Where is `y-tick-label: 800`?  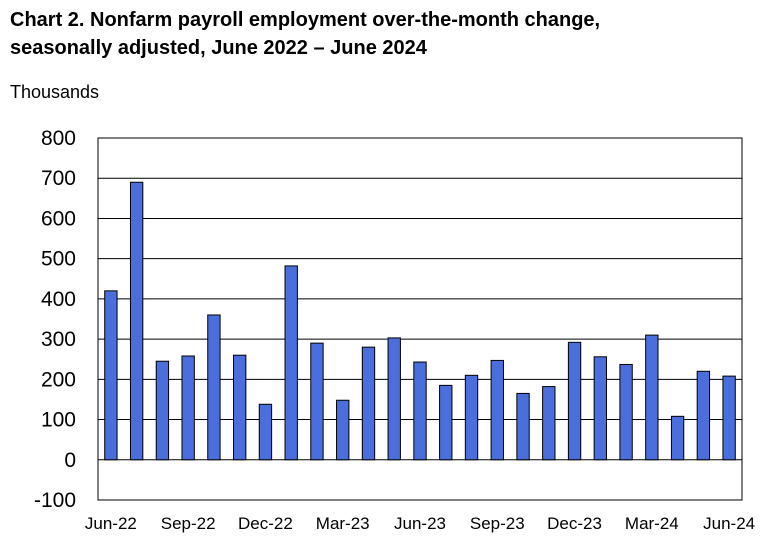
y-tick-label: 800 is located at coordinates (58, 138).